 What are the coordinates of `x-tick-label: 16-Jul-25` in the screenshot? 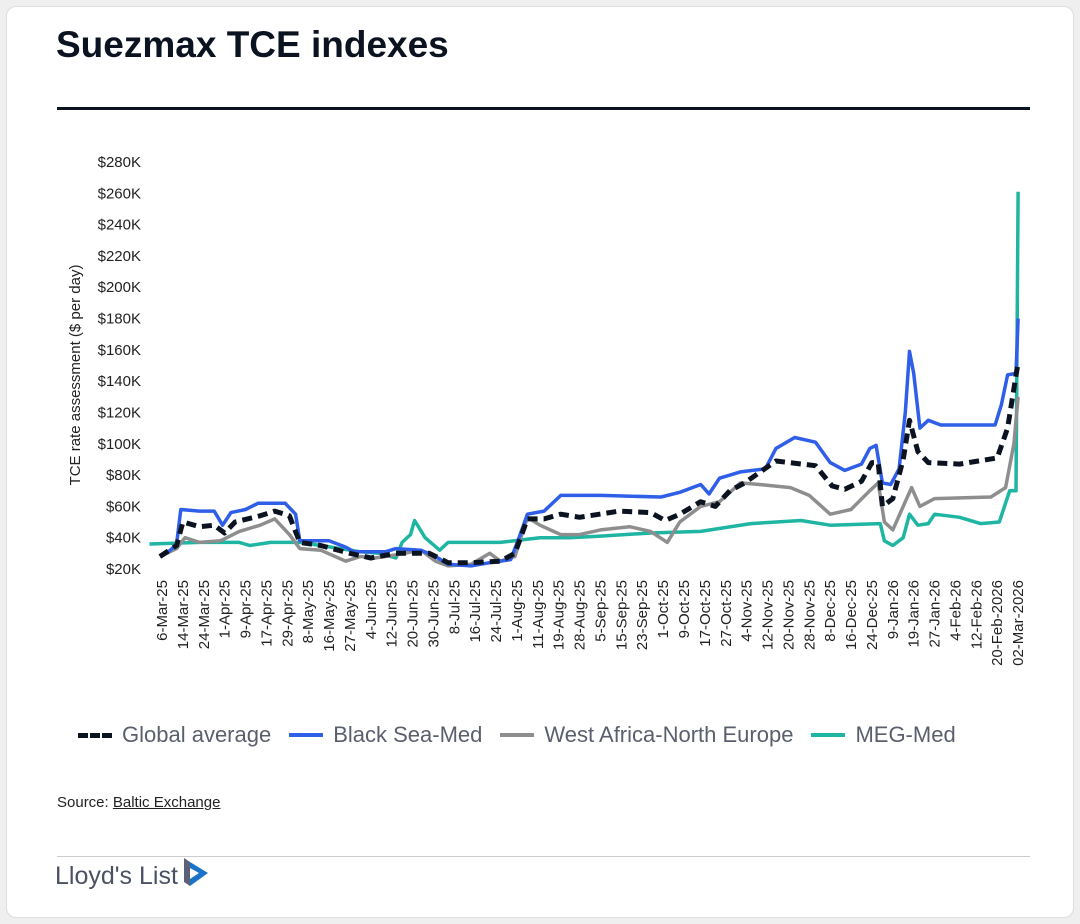 It's located at (475, 611).